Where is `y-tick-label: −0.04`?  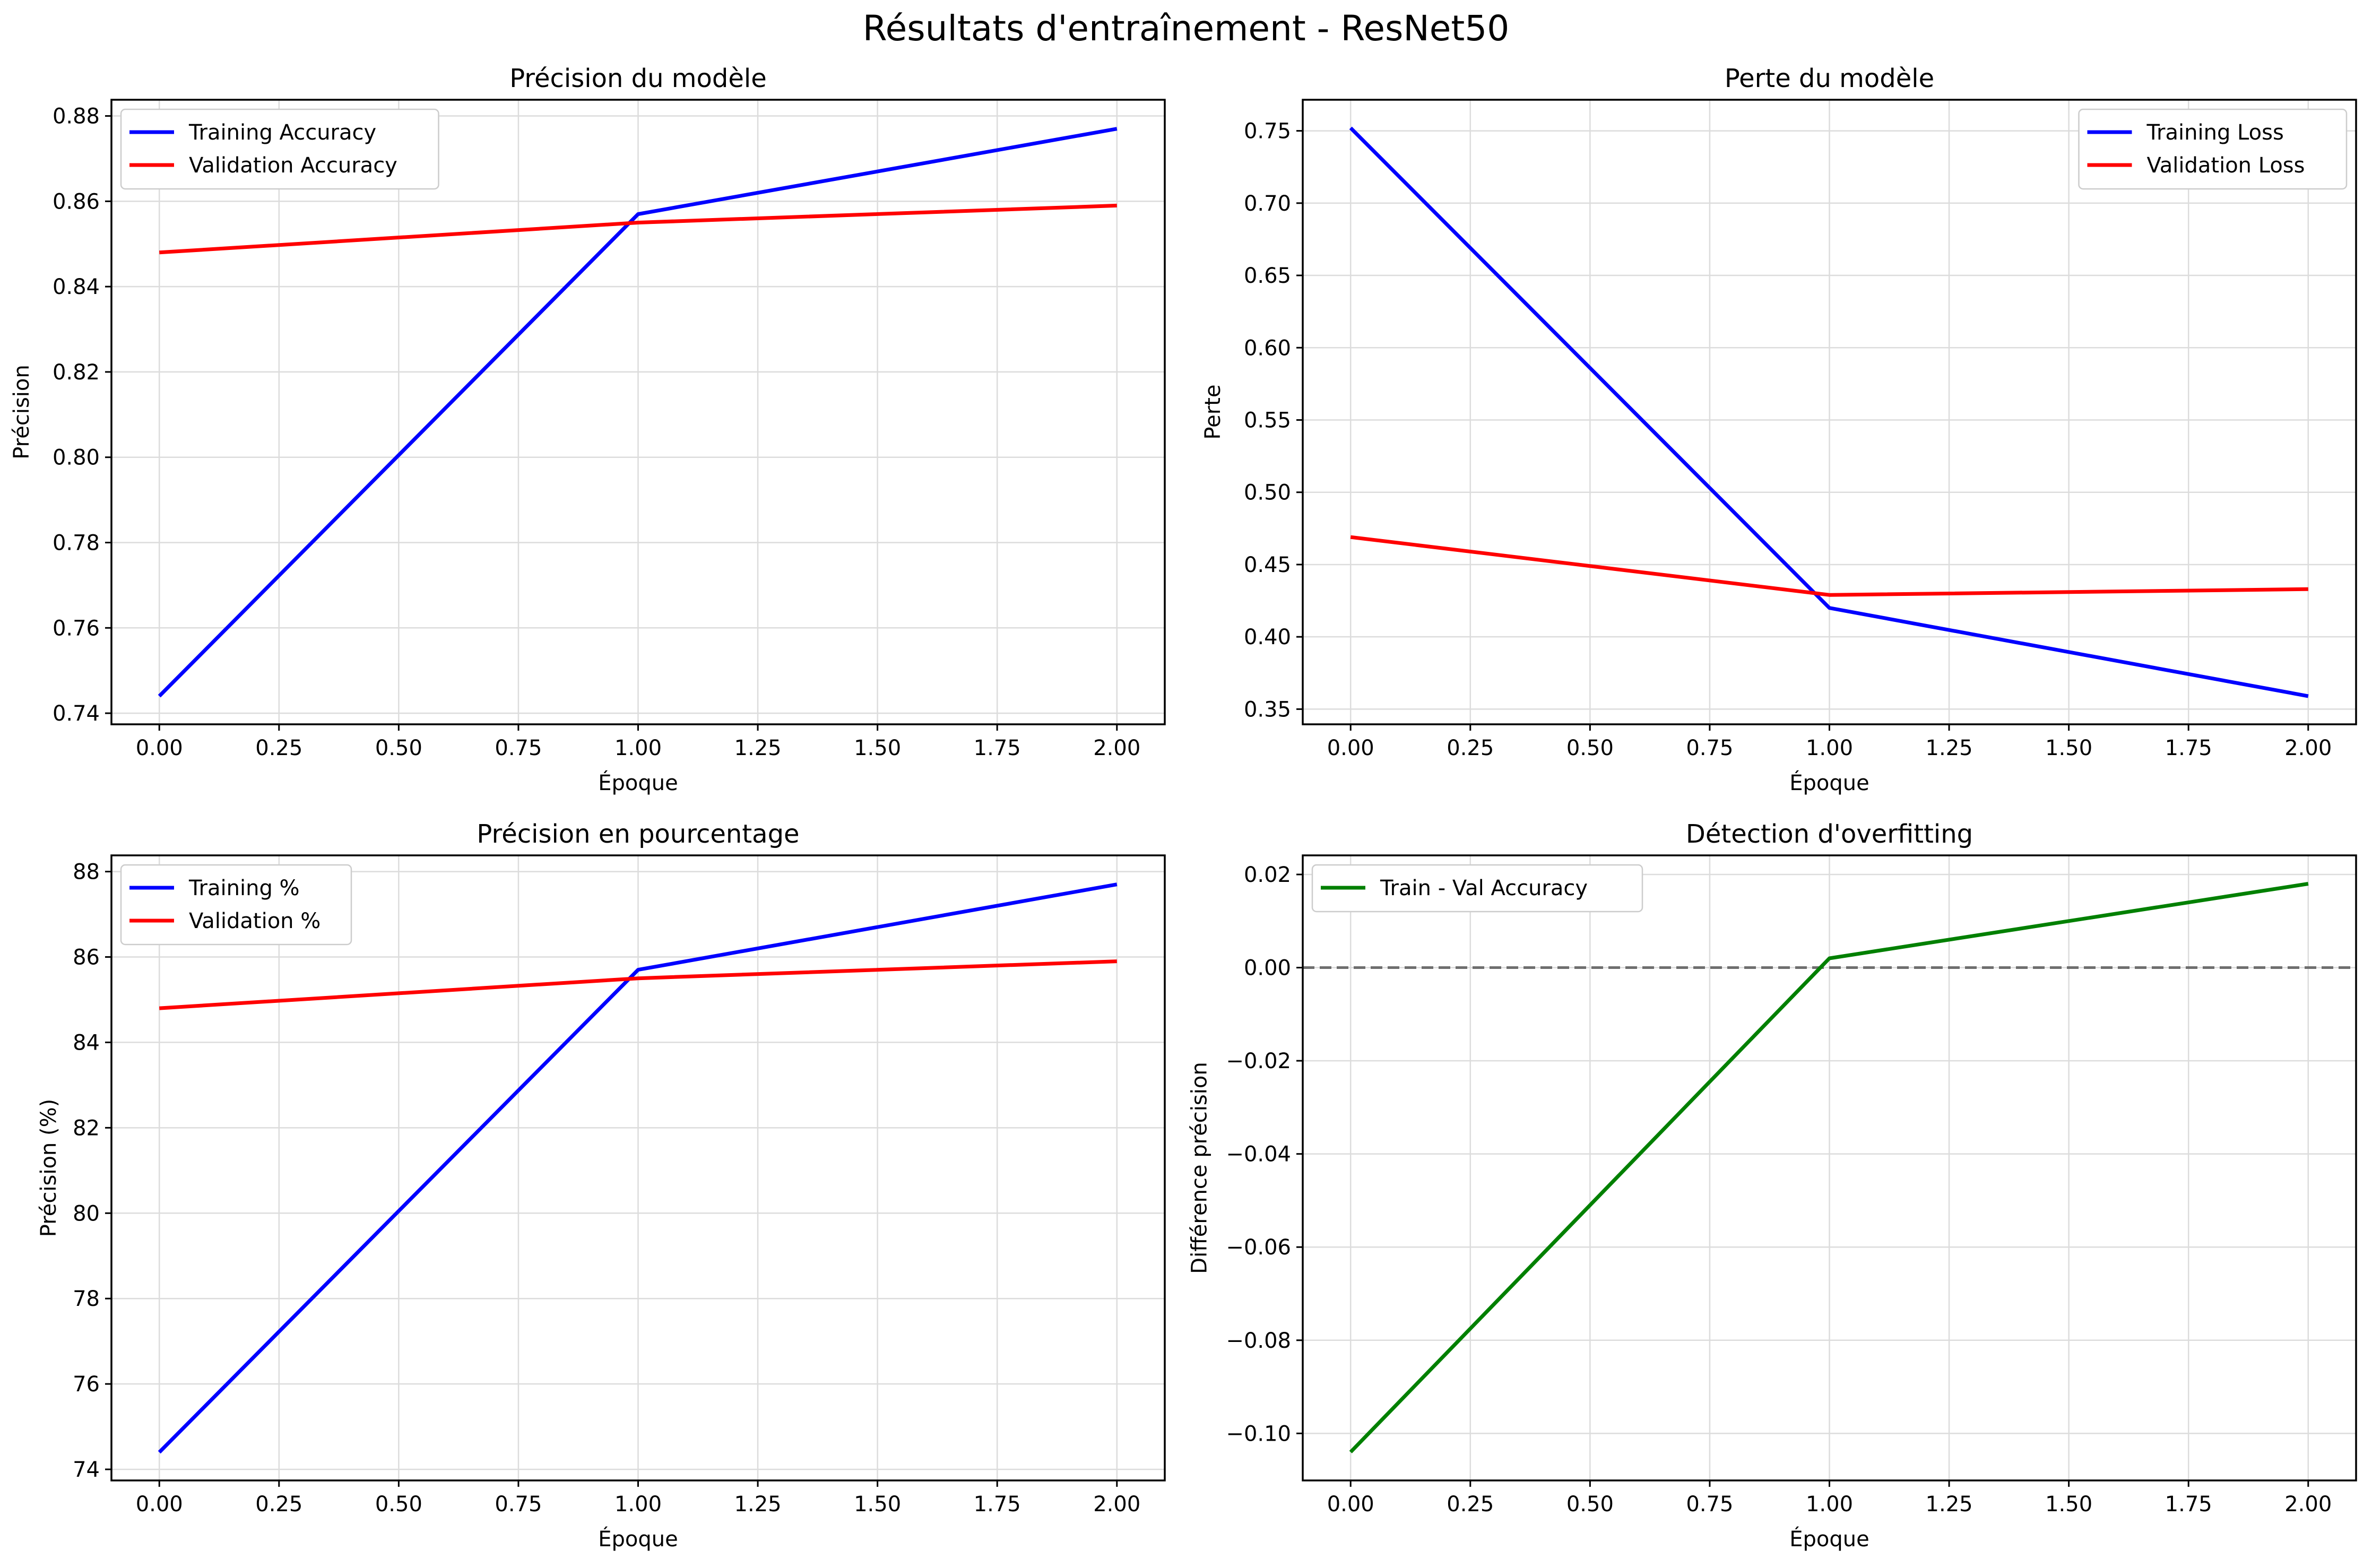
y-tick-label: −0.04 is located at coordinates (1259, 1154).